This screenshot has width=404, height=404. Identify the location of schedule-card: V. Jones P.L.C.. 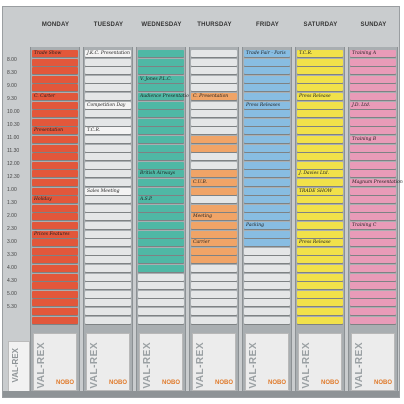
(161, 79).